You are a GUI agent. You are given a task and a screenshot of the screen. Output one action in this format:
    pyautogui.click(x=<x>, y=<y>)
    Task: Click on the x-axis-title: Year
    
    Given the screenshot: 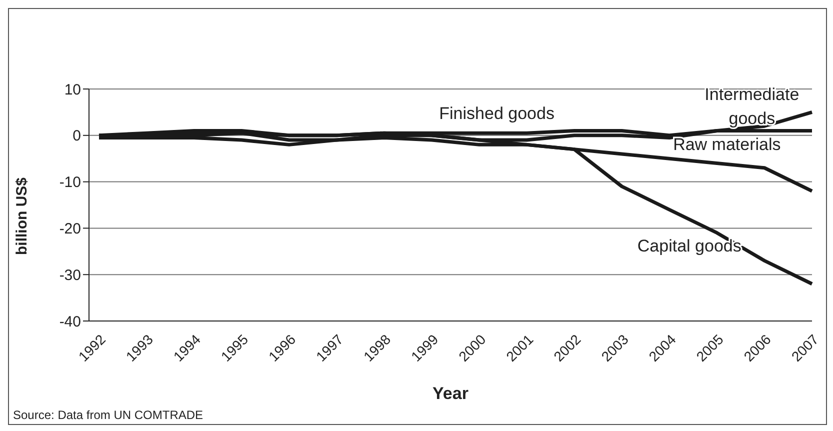 What is the action you would take?
    pyautogui.click(x=450, y=393)
    